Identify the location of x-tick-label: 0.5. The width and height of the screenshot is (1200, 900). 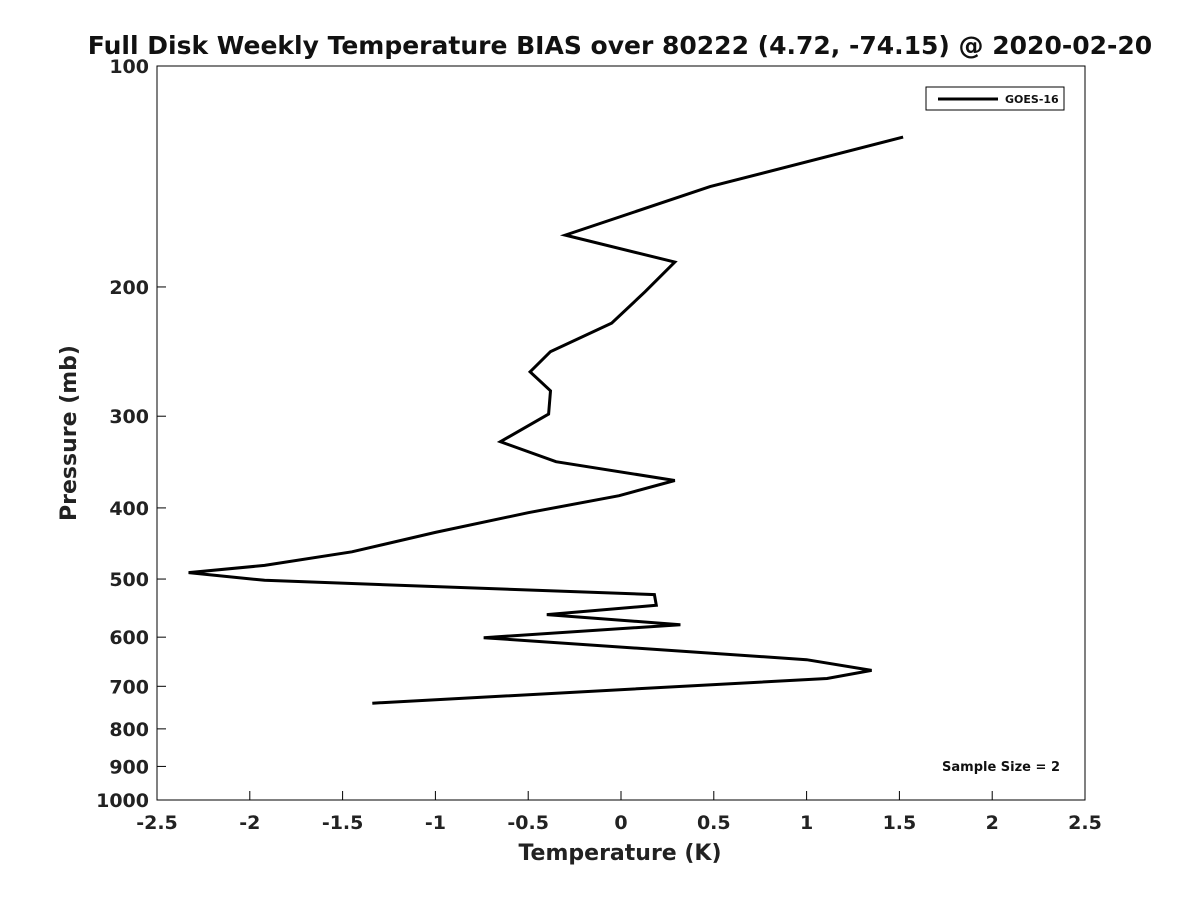
(714, 823).